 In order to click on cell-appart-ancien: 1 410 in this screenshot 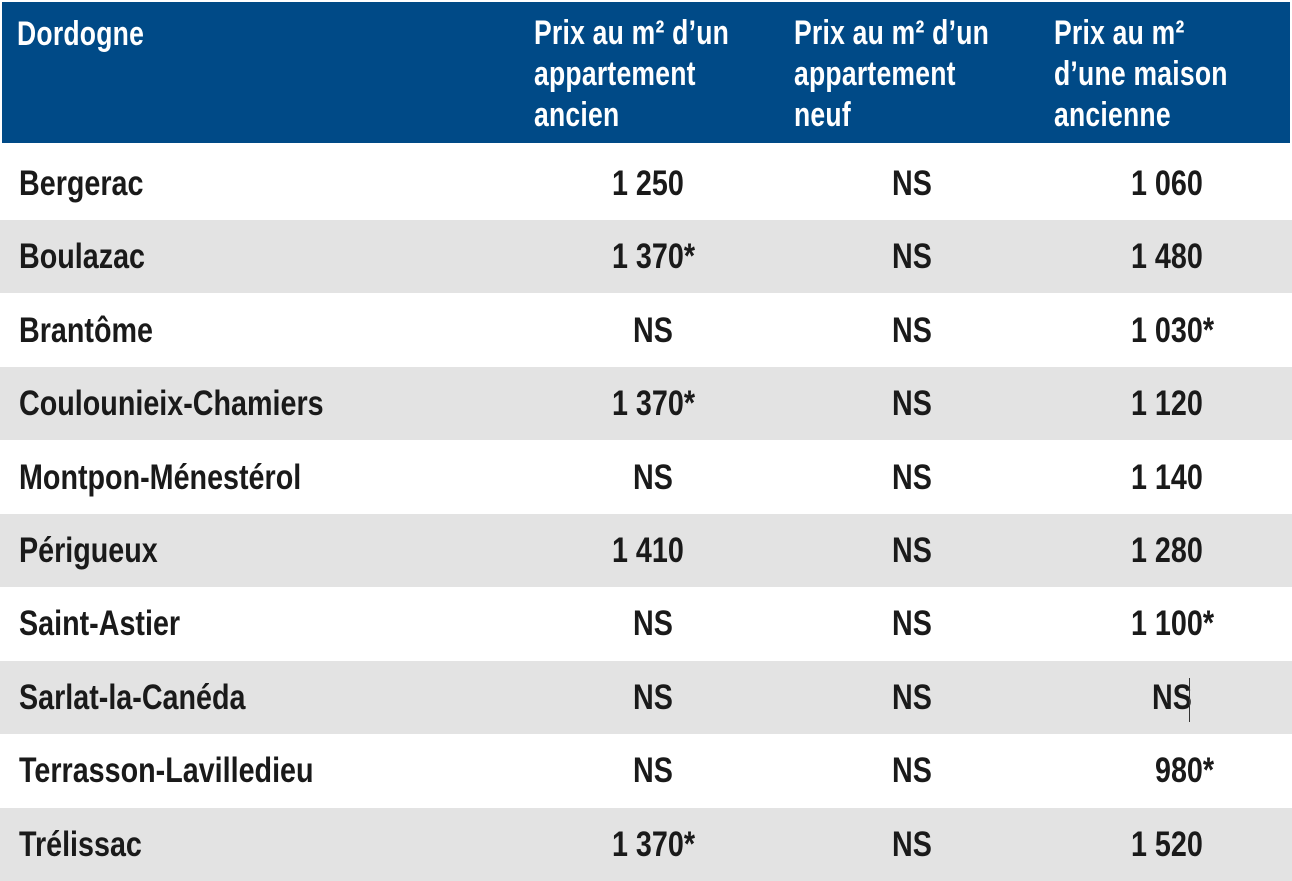, I will do `click(648, 550)`.